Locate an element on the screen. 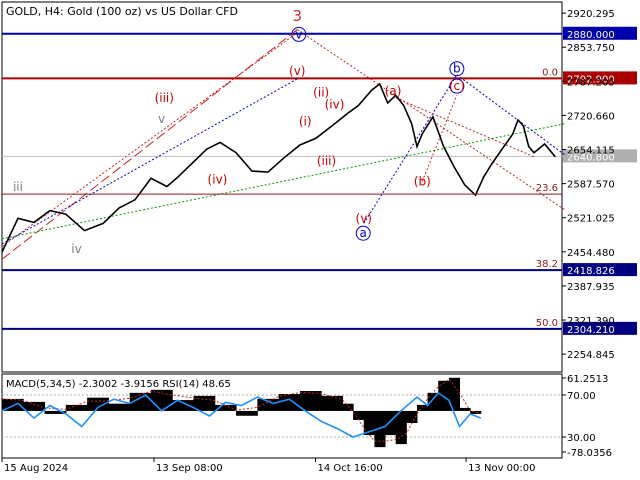 Image resolution: width=640 pixels, height=480 pixels. price-tick-label: 2254.845 is located at coordinates (591, 355).